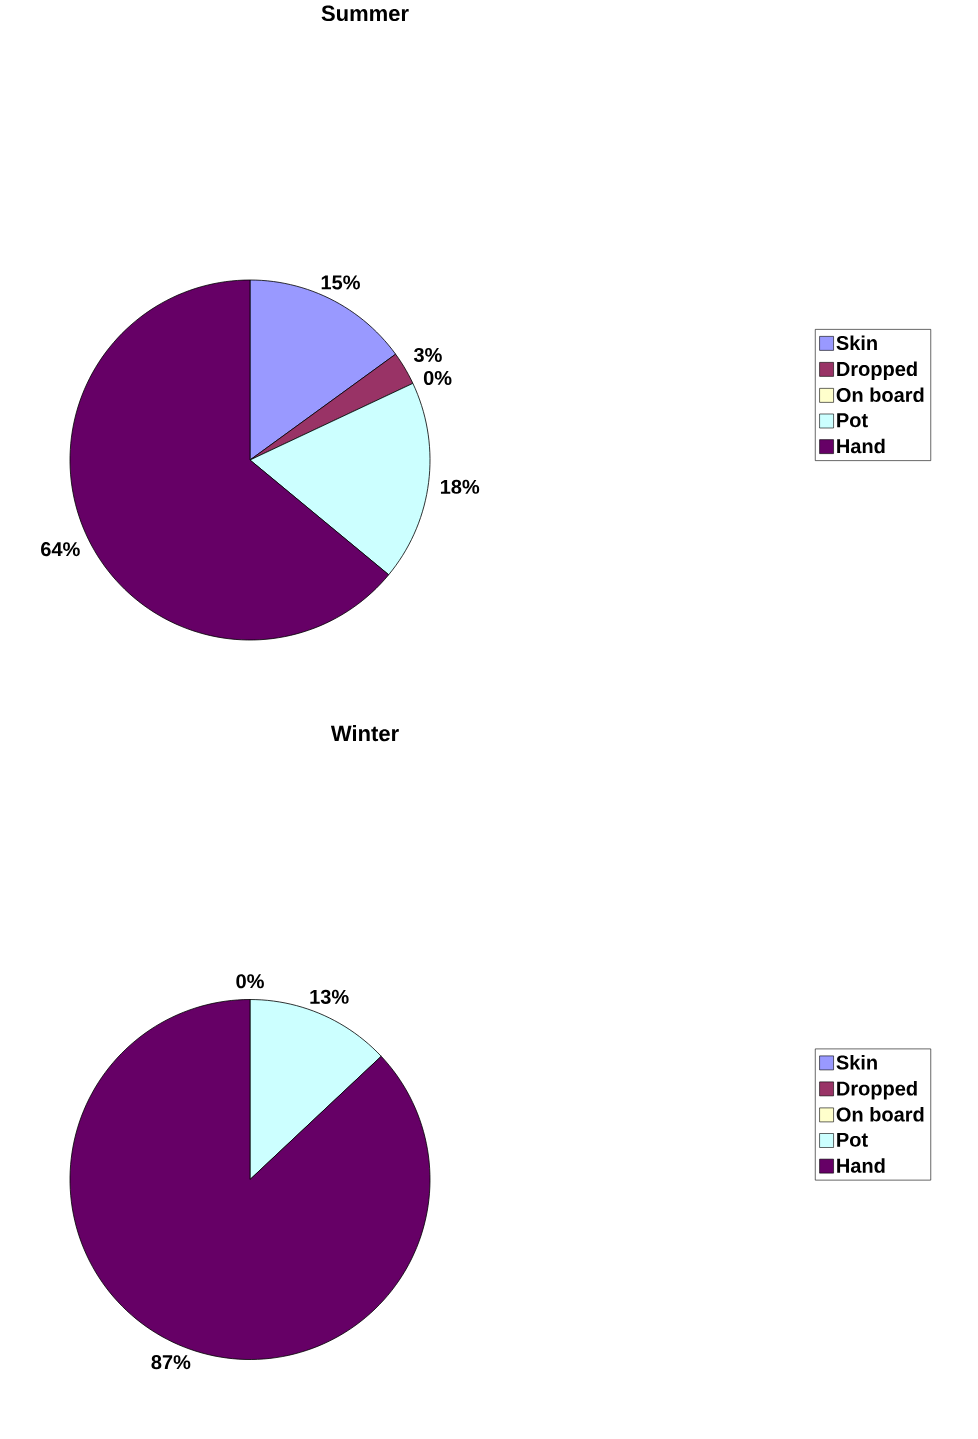 The image size is (978, 1439). Describe the element at coordinates (60, 549) in the screenshot. I see `data-label: 64%` at that location.